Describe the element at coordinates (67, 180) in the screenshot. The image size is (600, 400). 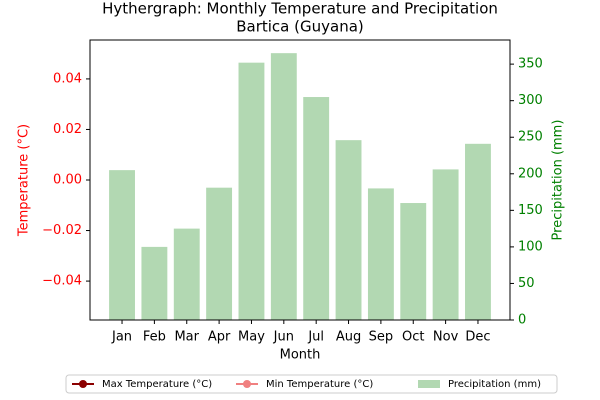
I see `y-tick-label: 0.00` at that location.